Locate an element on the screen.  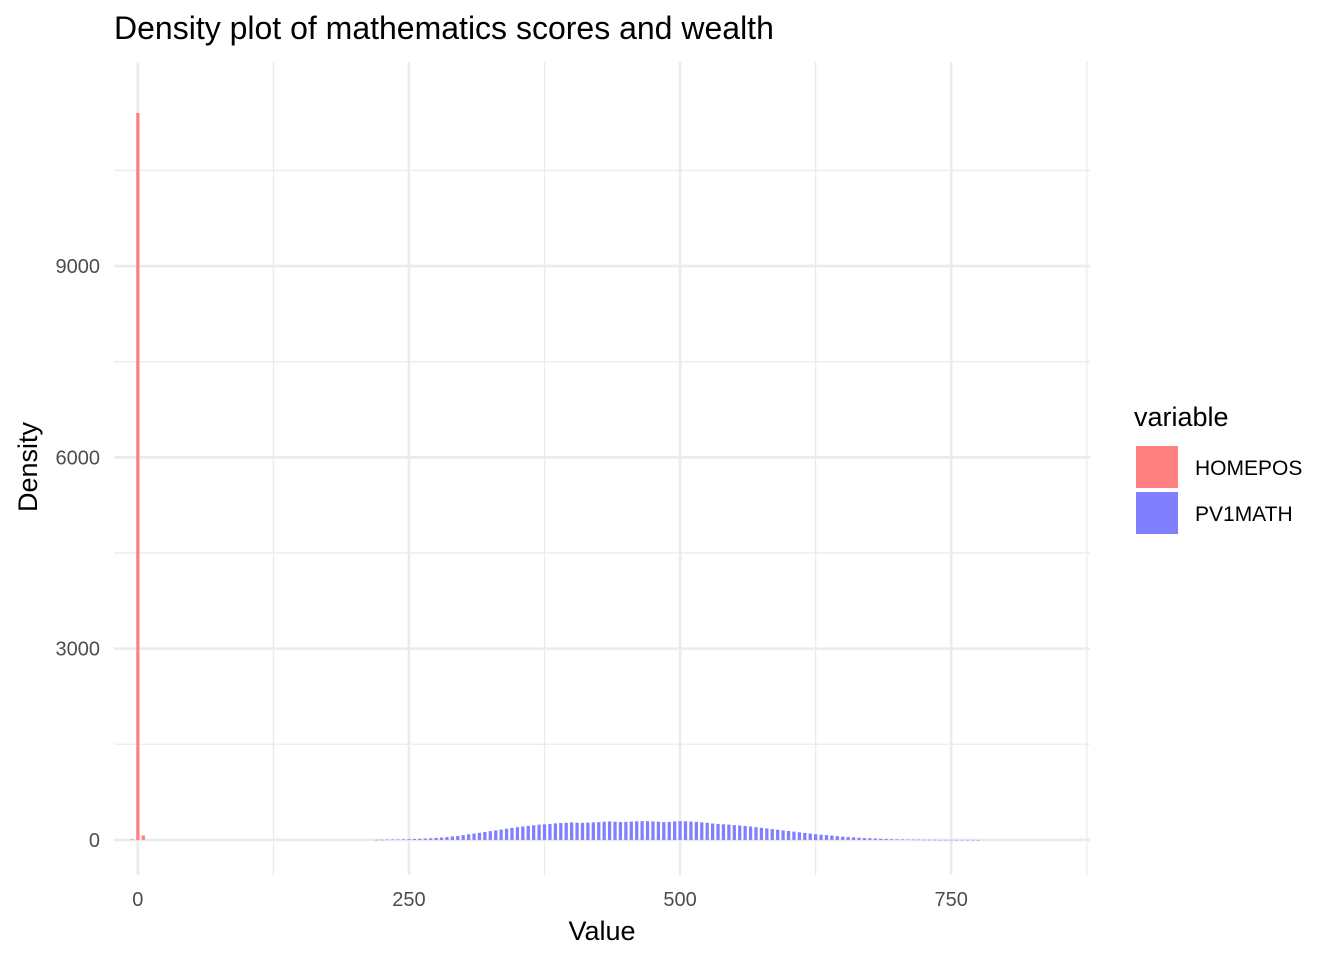
y-axis-ticks: 0 3000 6000 9000 is located at coordinates (78, 554).